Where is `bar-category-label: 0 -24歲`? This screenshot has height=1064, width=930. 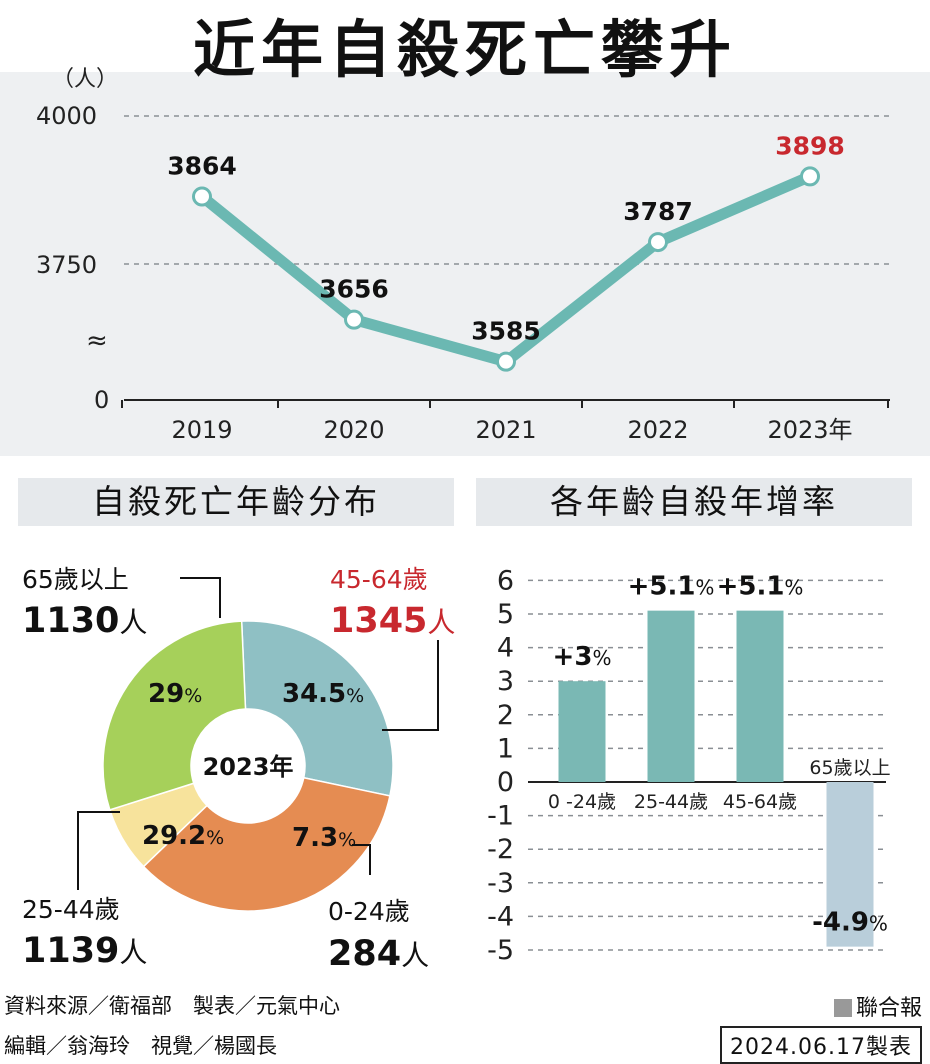 bar-category-label: 0 -24歲 is located at coordinates (582, 802).